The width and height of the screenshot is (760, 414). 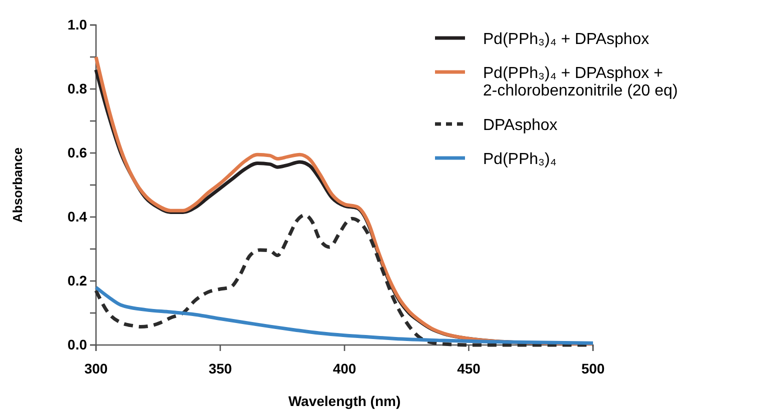 What do you see at coordinates (520, 159) in the screenshot?
I see `legend-label: Pd(PPh₃)₄` at bounding box center [520, 159].